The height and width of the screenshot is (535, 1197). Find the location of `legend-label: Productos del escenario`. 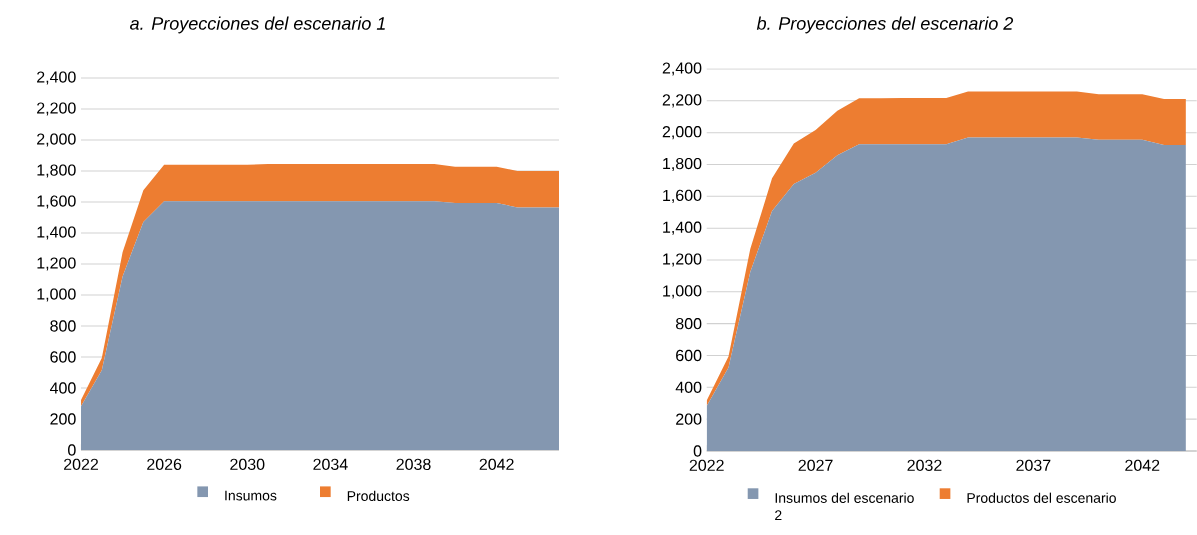

legend-label: Productos del escenario is located at coordinates (1041, 497).